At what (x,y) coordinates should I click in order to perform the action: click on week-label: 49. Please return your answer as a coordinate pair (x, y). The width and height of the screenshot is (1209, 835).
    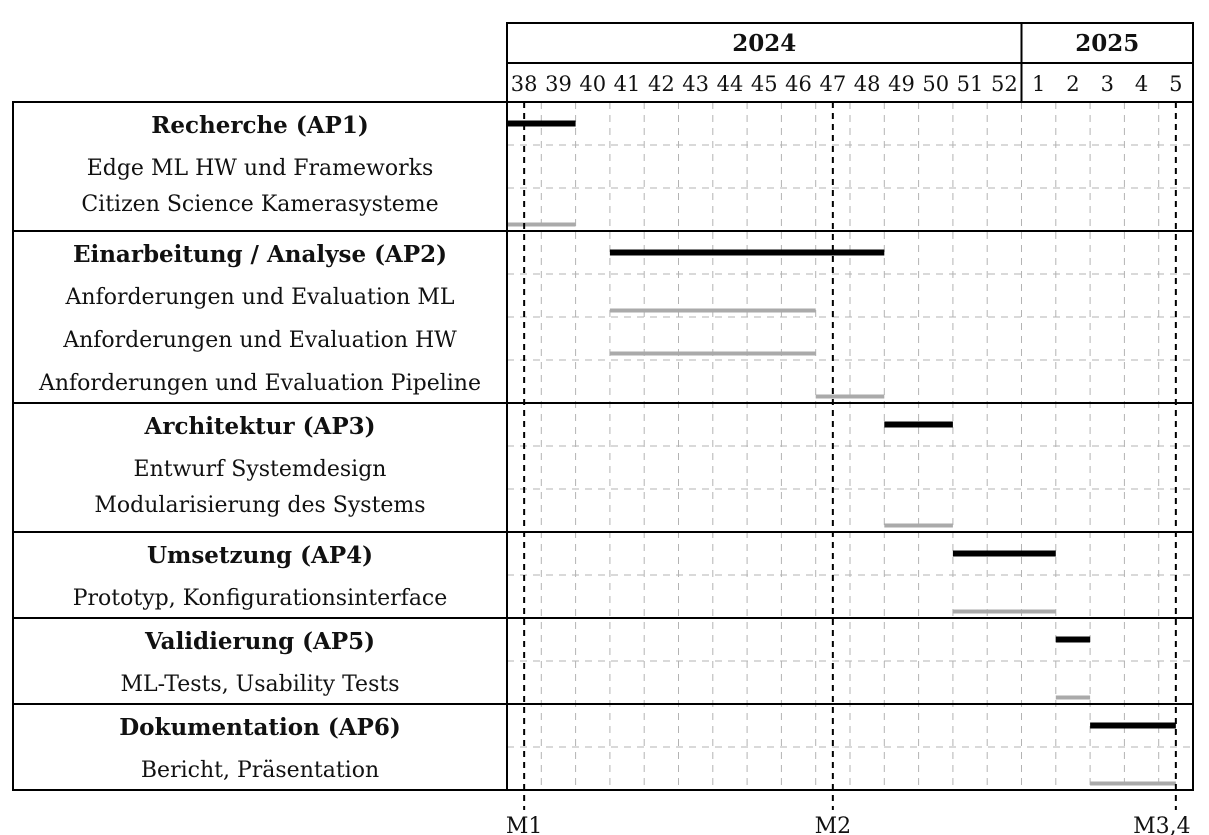
    Looking at the image, I should click on (901, 84).